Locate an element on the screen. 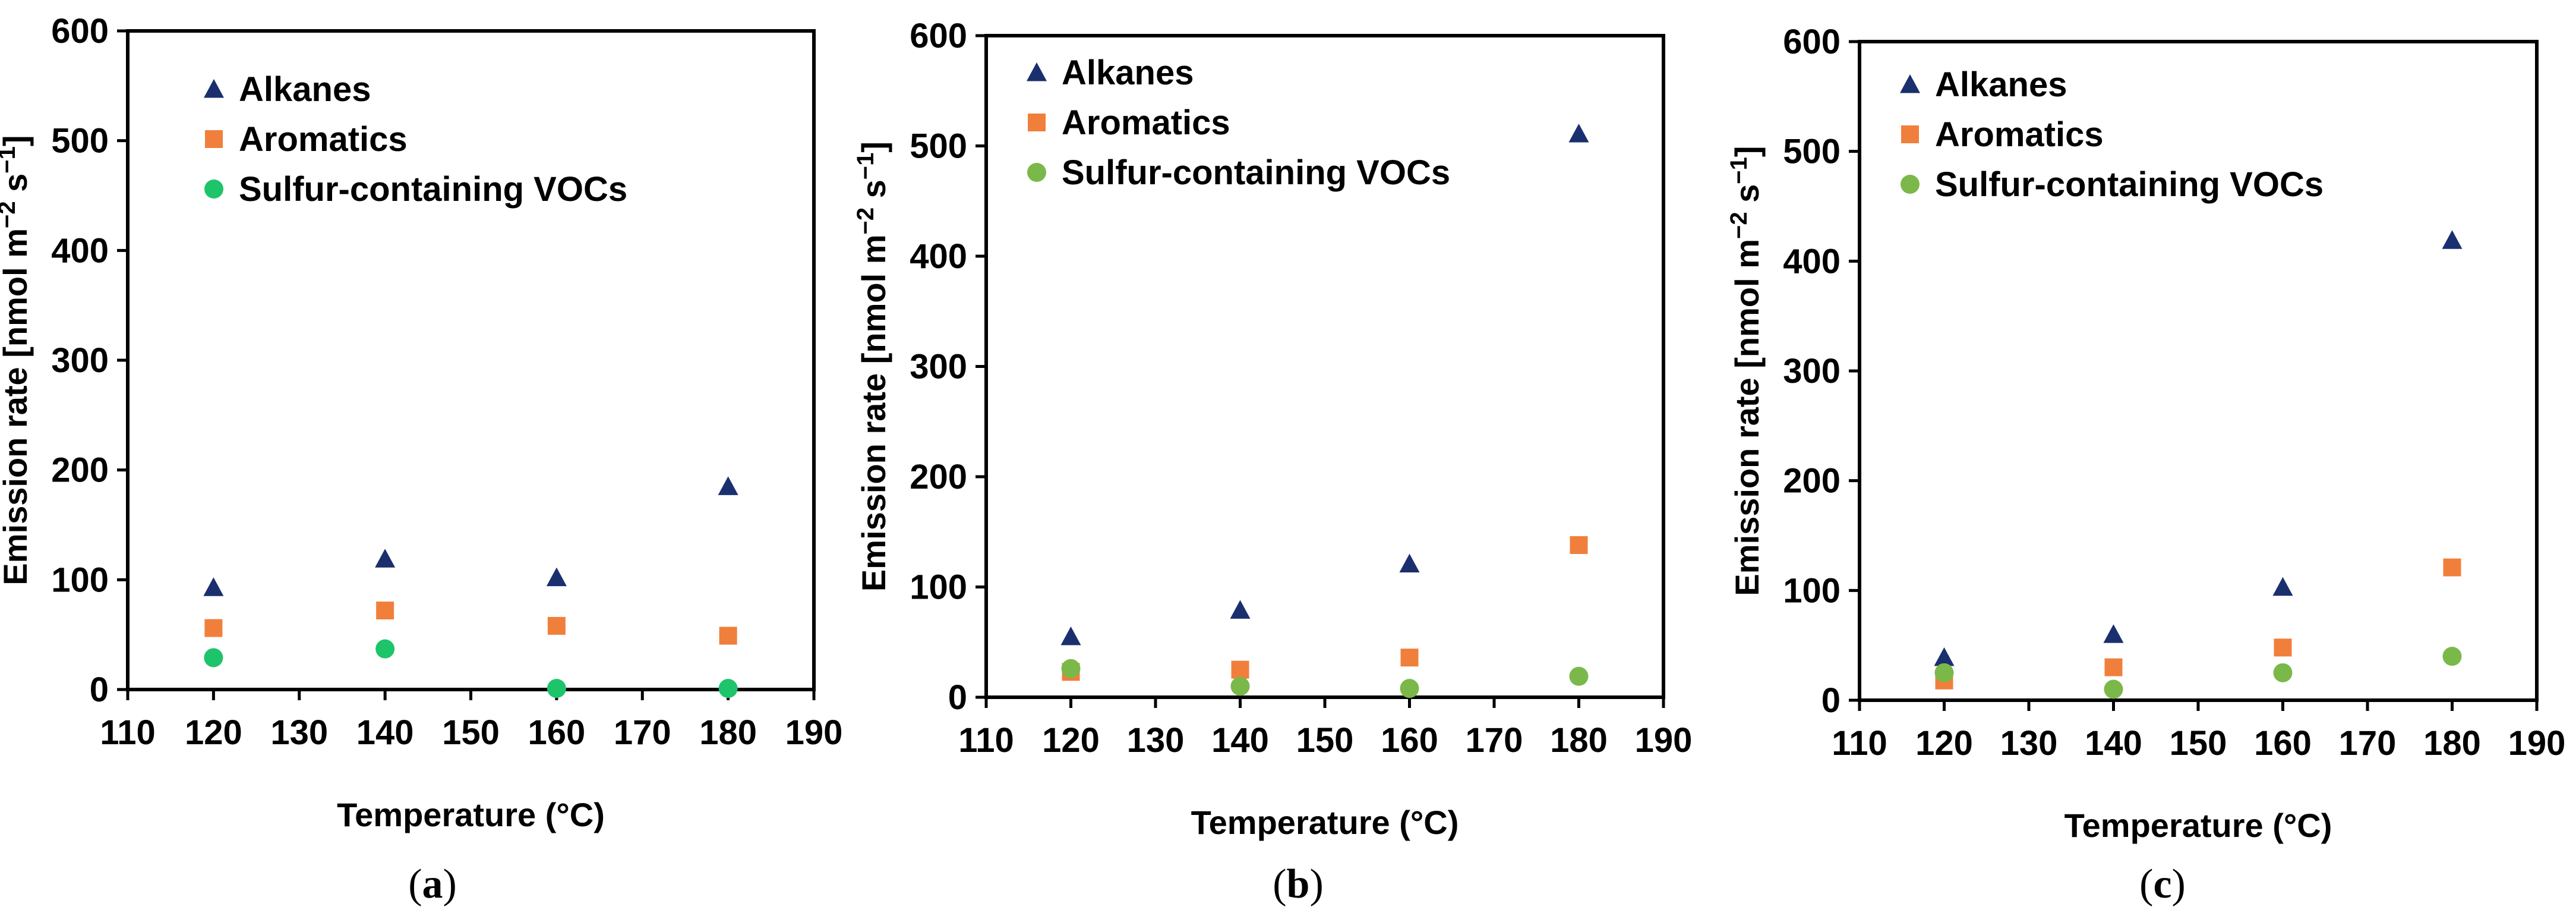 The image size is (2576, 916). y-tick-label: 100 is located at coordinates (938, 587).